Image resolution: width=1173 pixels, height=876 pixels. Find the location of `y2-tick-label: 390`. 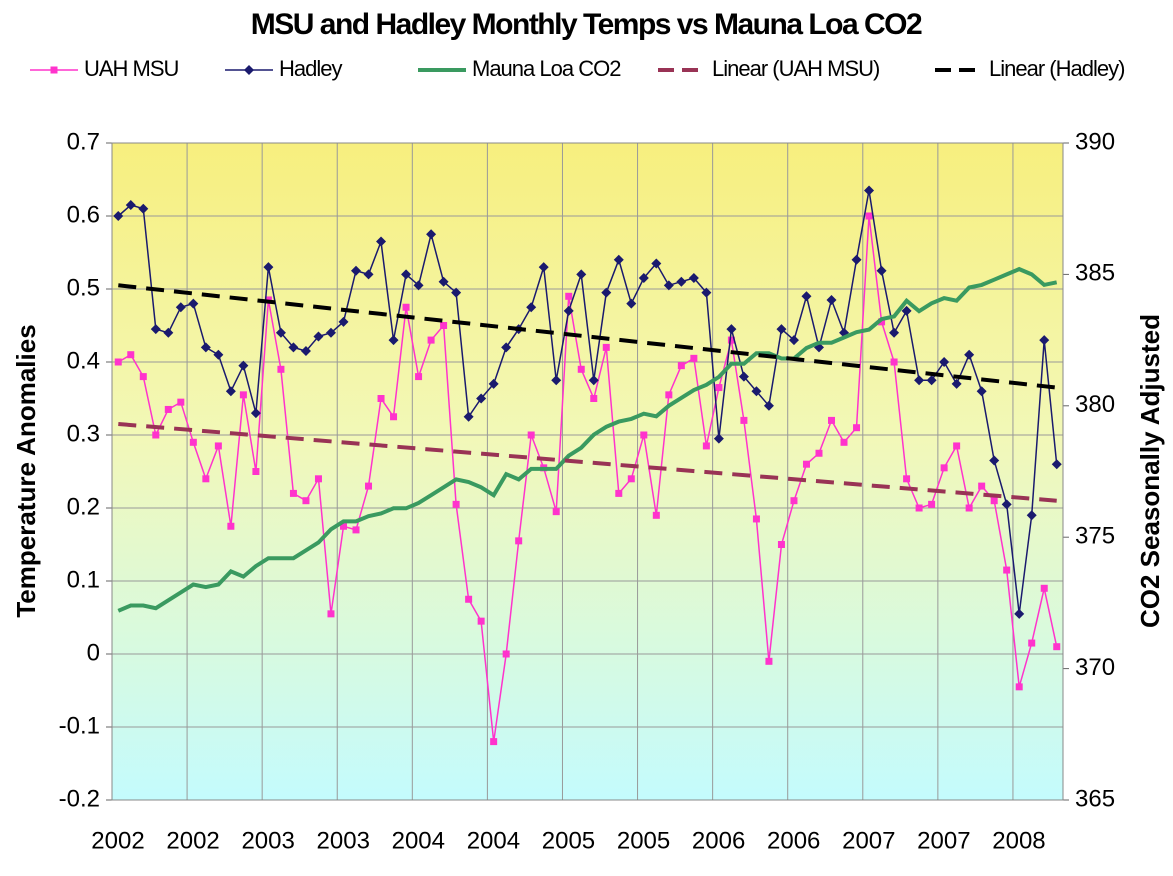

y2-tick-label: 390 is located at coordinates (1095, 141).